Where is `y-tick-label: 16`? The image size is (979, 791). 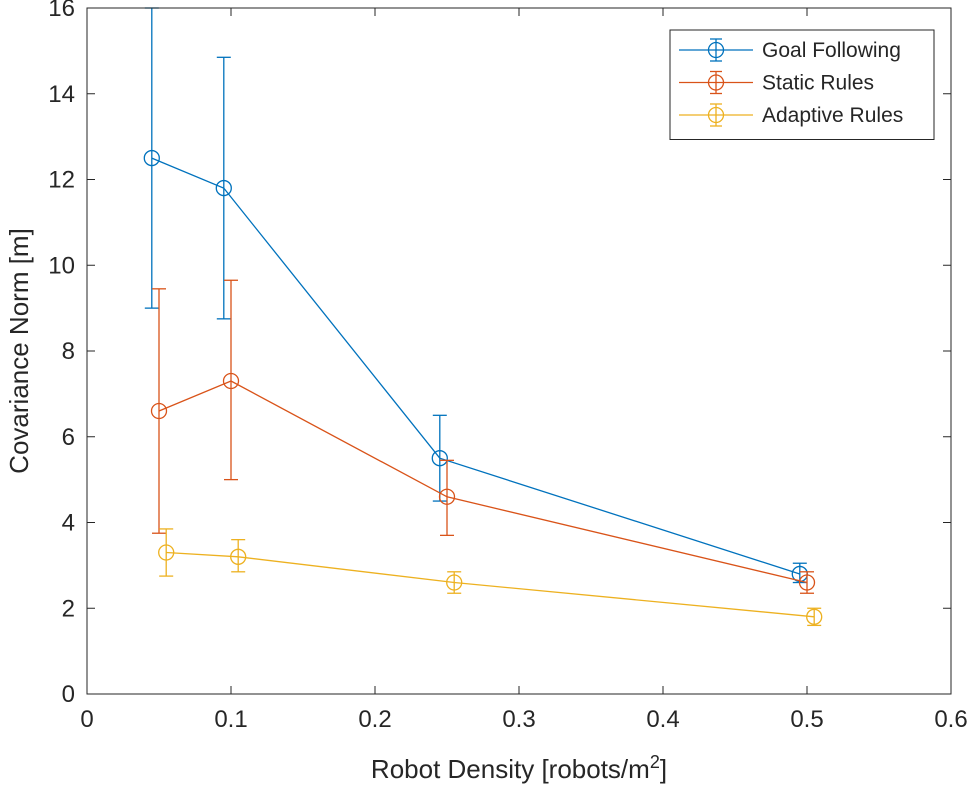
y-tick-label: 16 is located at coordinates (61, 11).